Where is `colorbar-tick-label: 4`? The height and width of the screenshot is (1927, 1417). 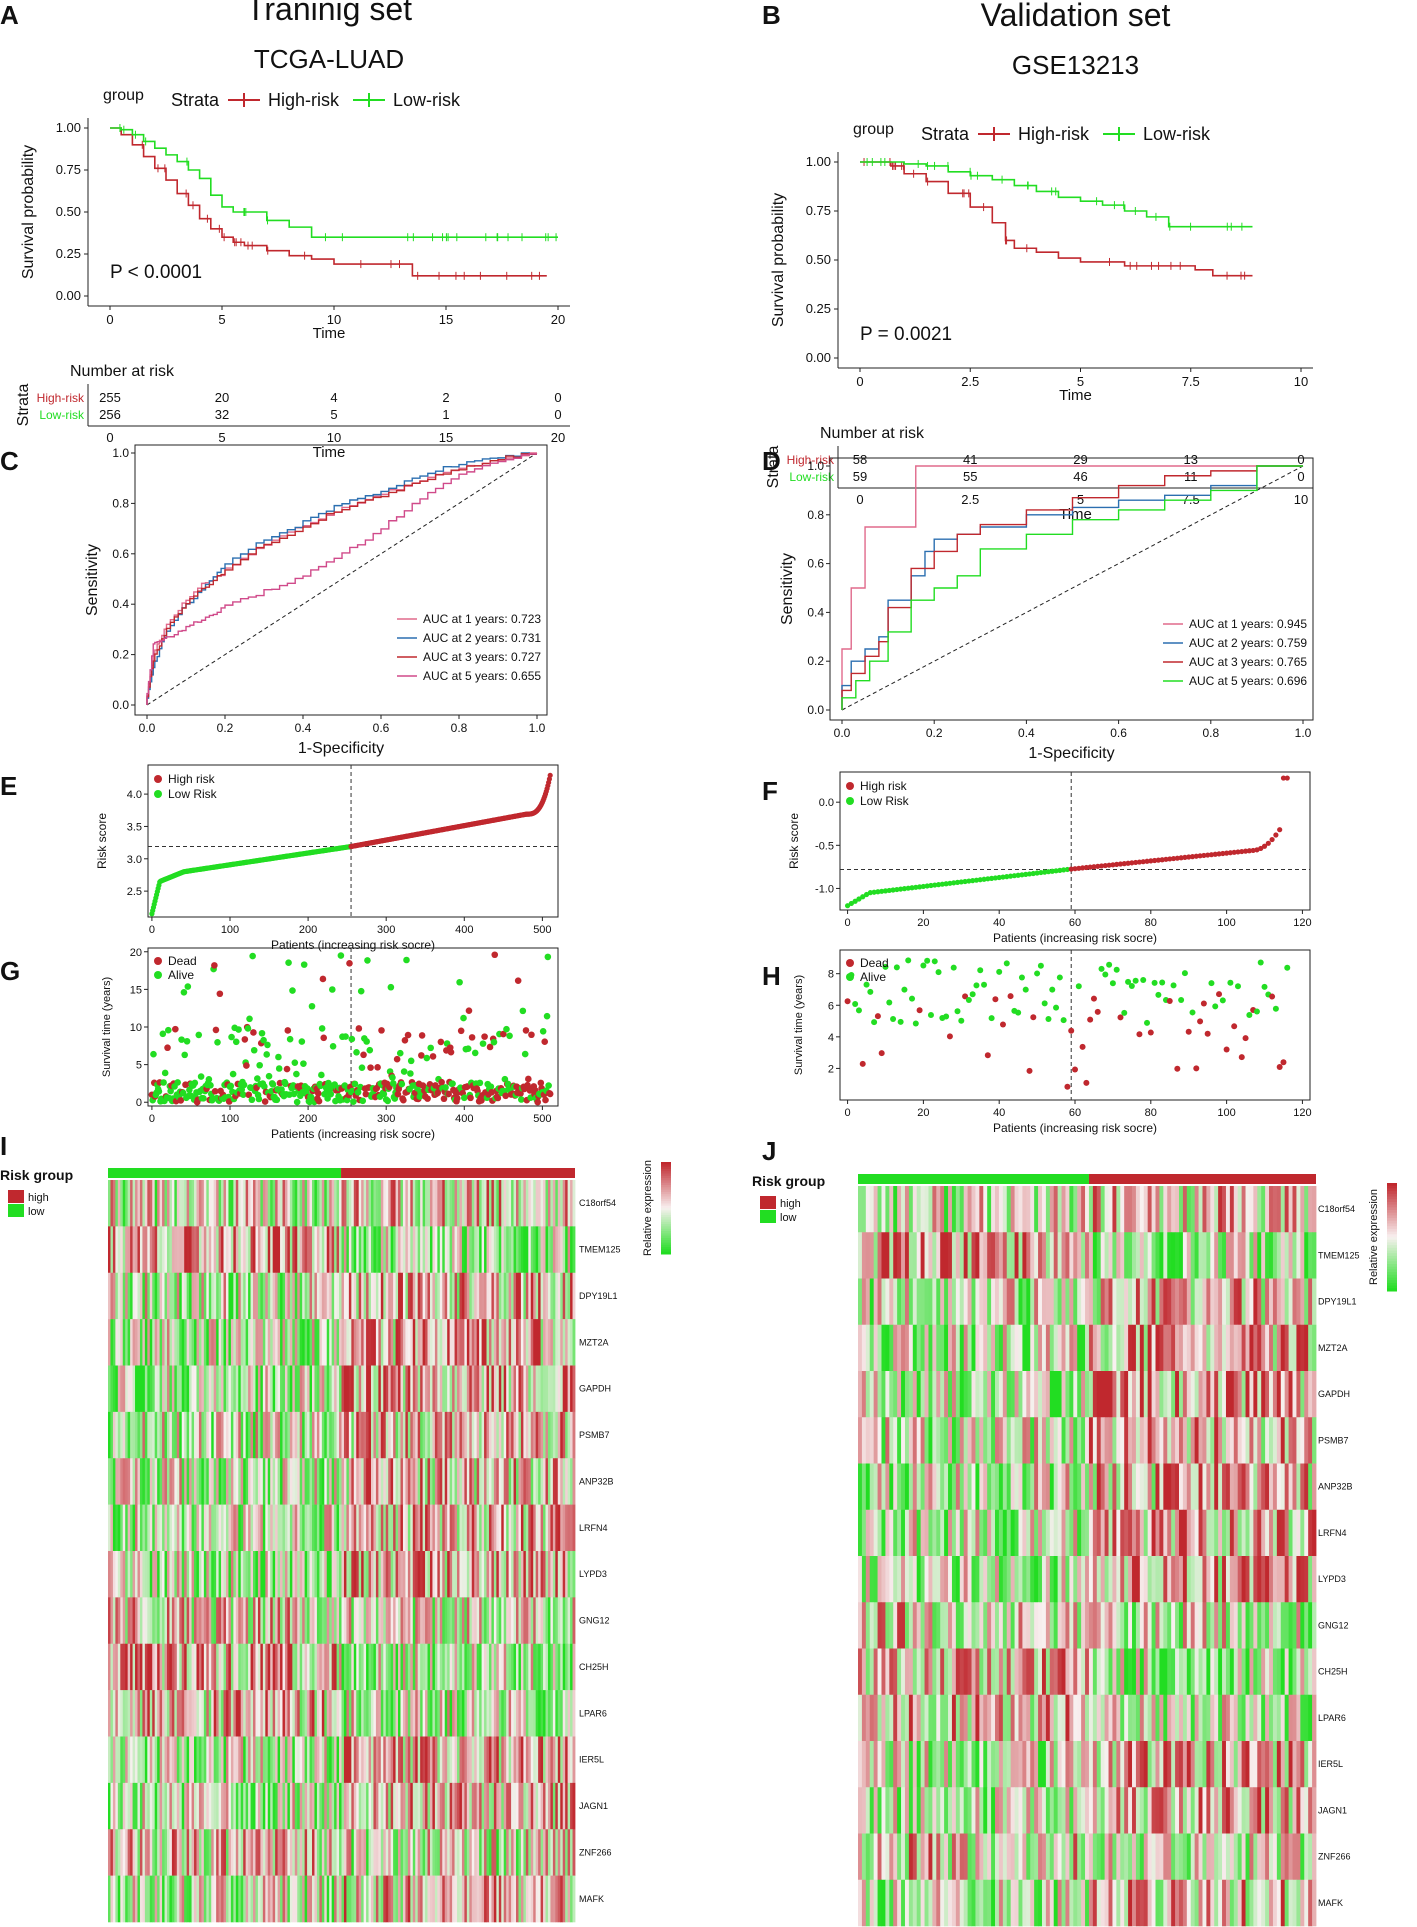
colorbar-tick-label: 4 is located at coordinates (680, 1).